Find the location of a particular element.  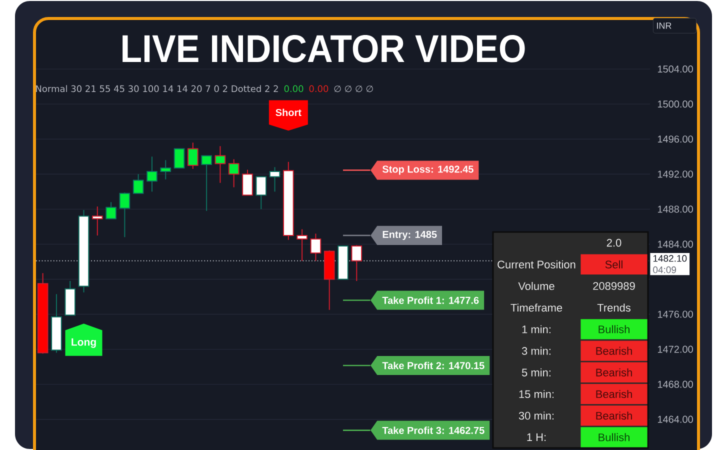

annotation: 1 H: is located at coordinates (536, 437).